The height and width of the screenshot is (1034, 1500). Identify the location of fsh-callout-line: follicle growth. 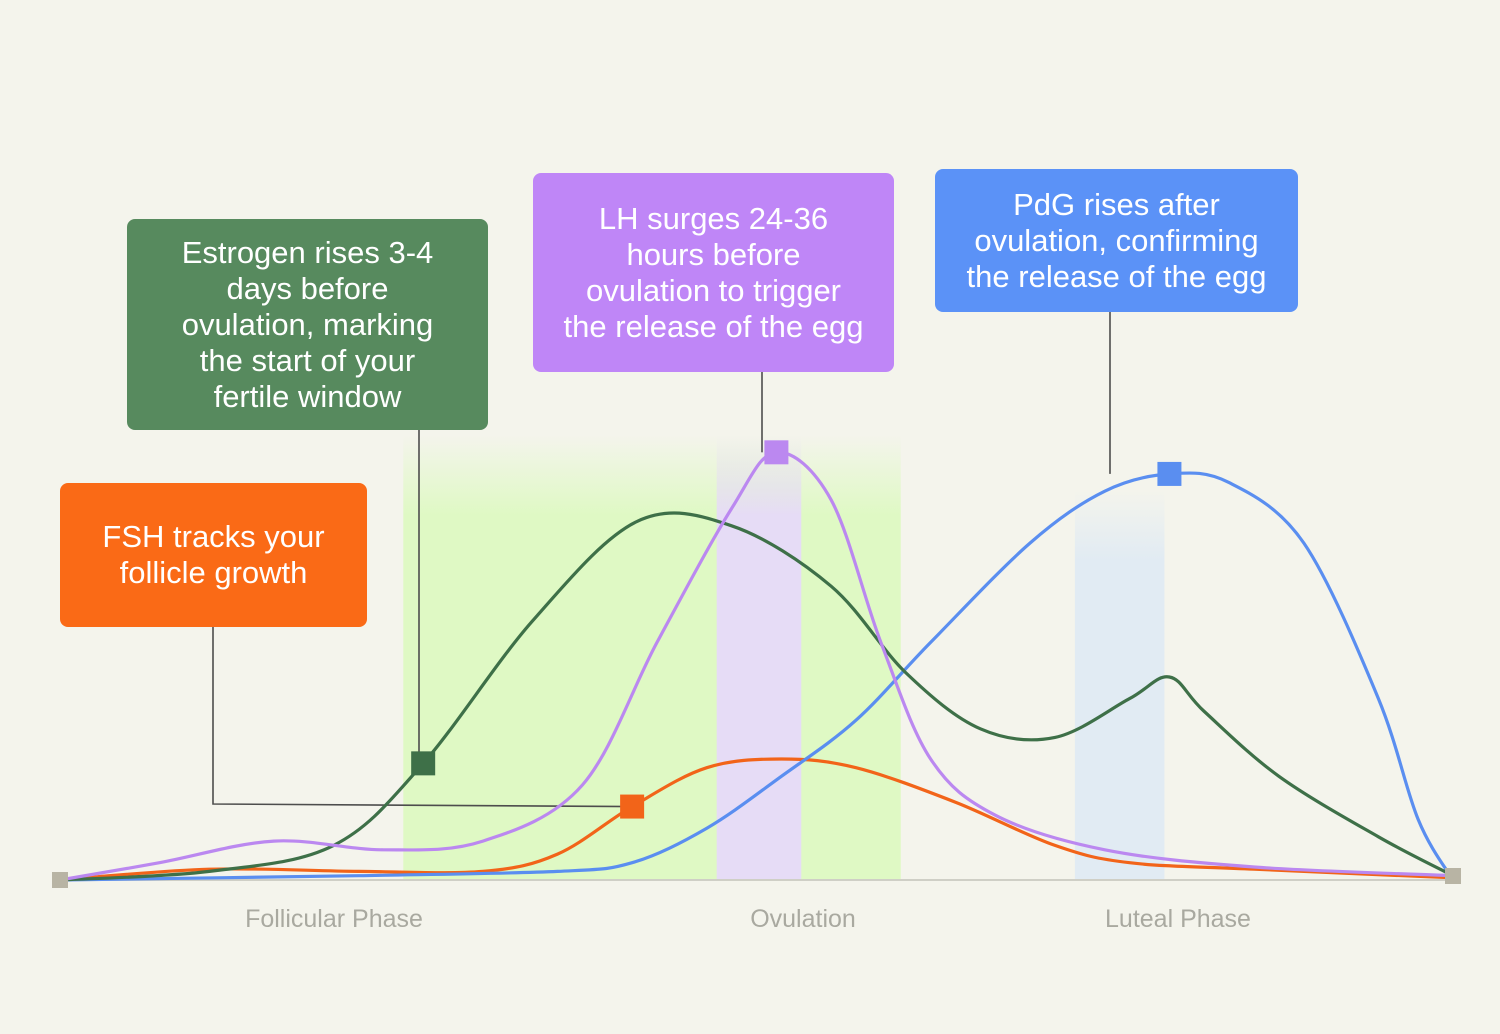
(213, 572).